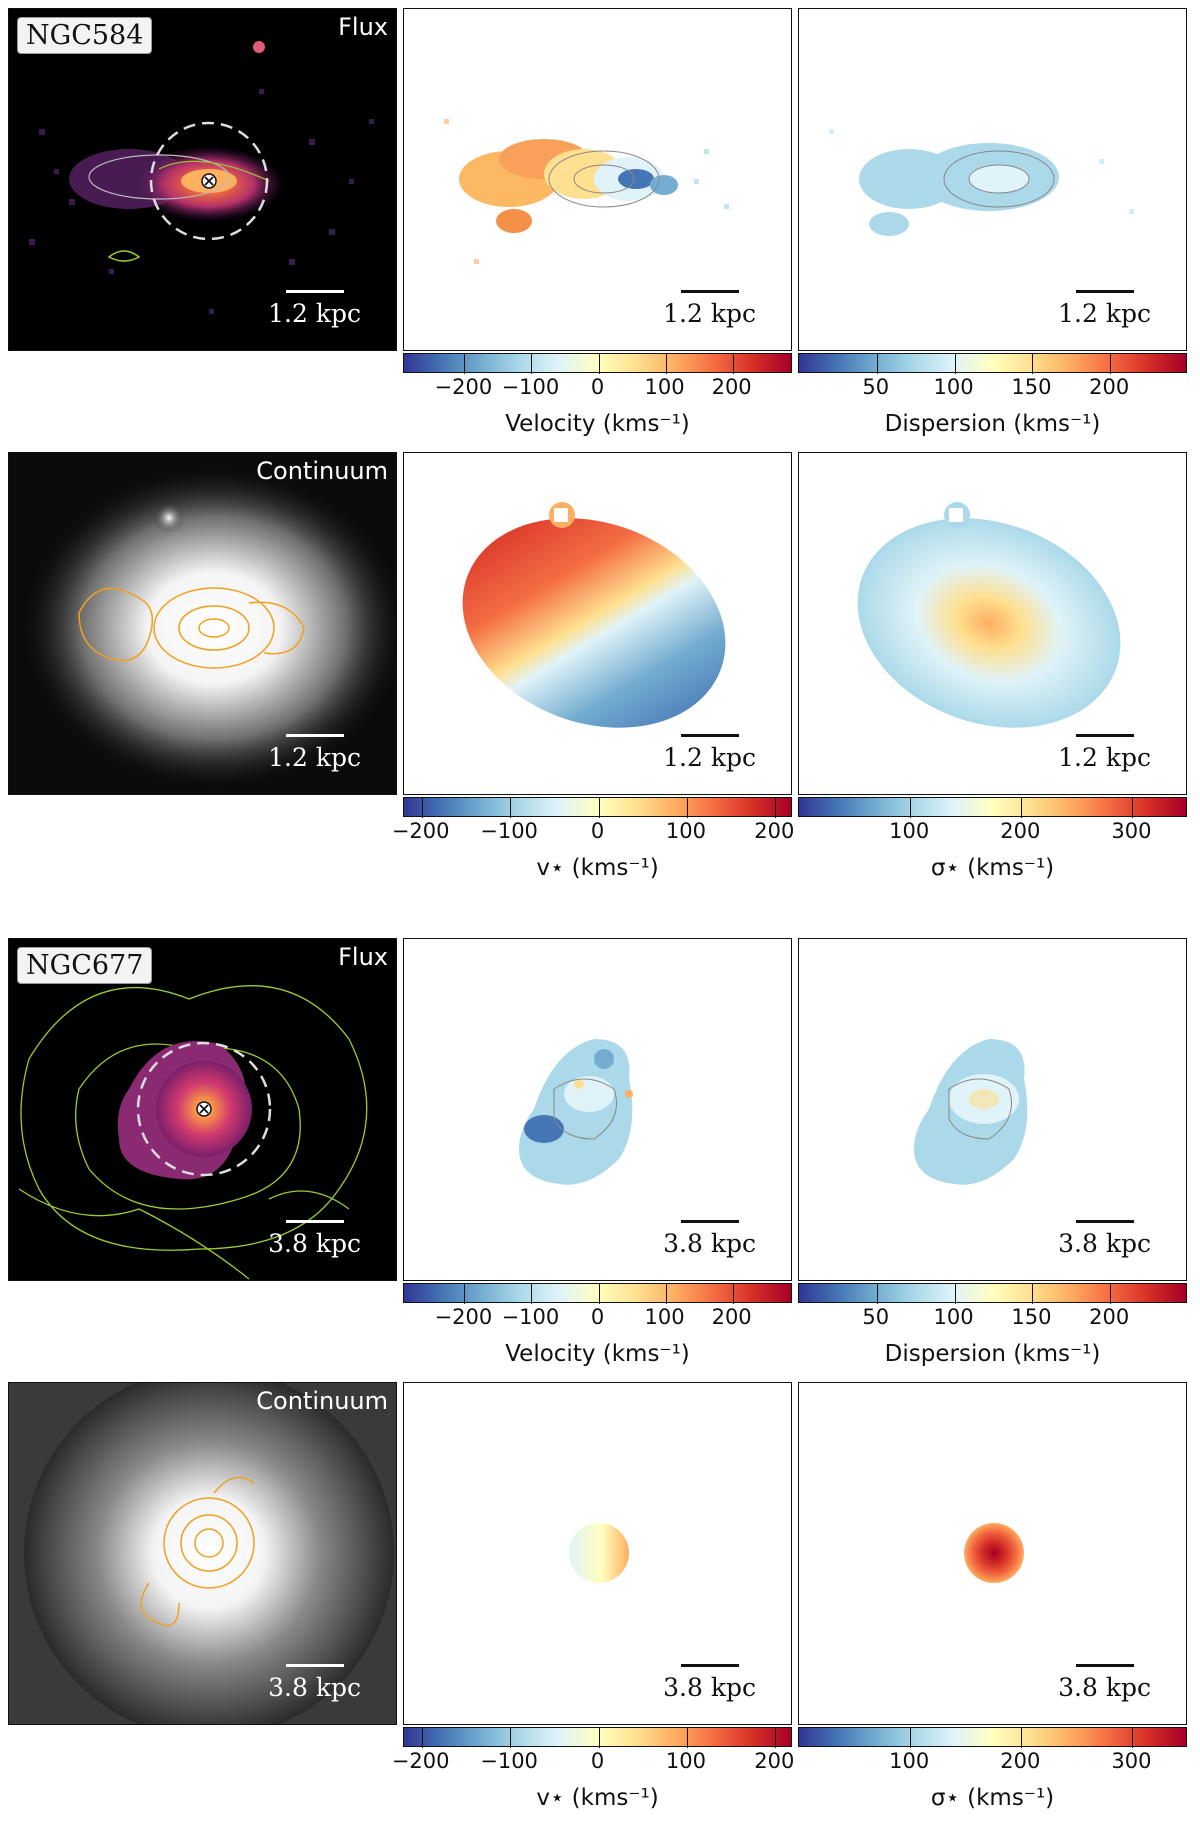  I want to click on panel-title: Flux, so click(363, 957).